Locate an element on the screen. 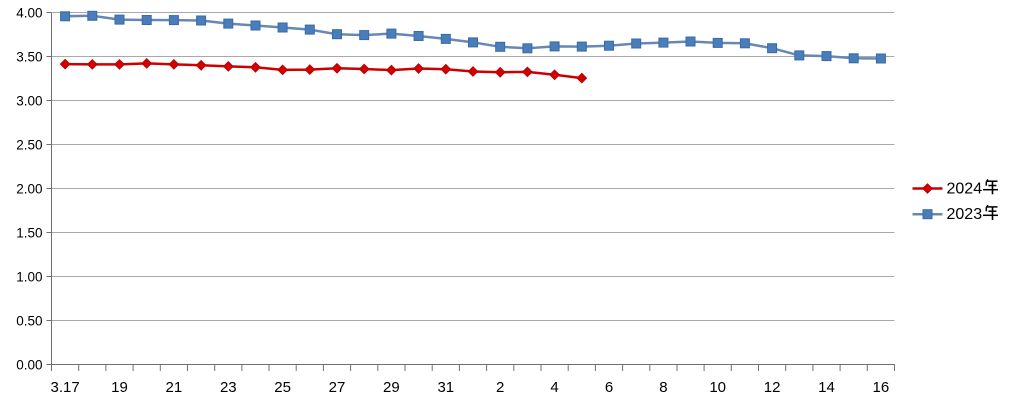 The height and width of the screenshot is (410, 1011). svg-text: 16 is located at coordinates (881, 387).